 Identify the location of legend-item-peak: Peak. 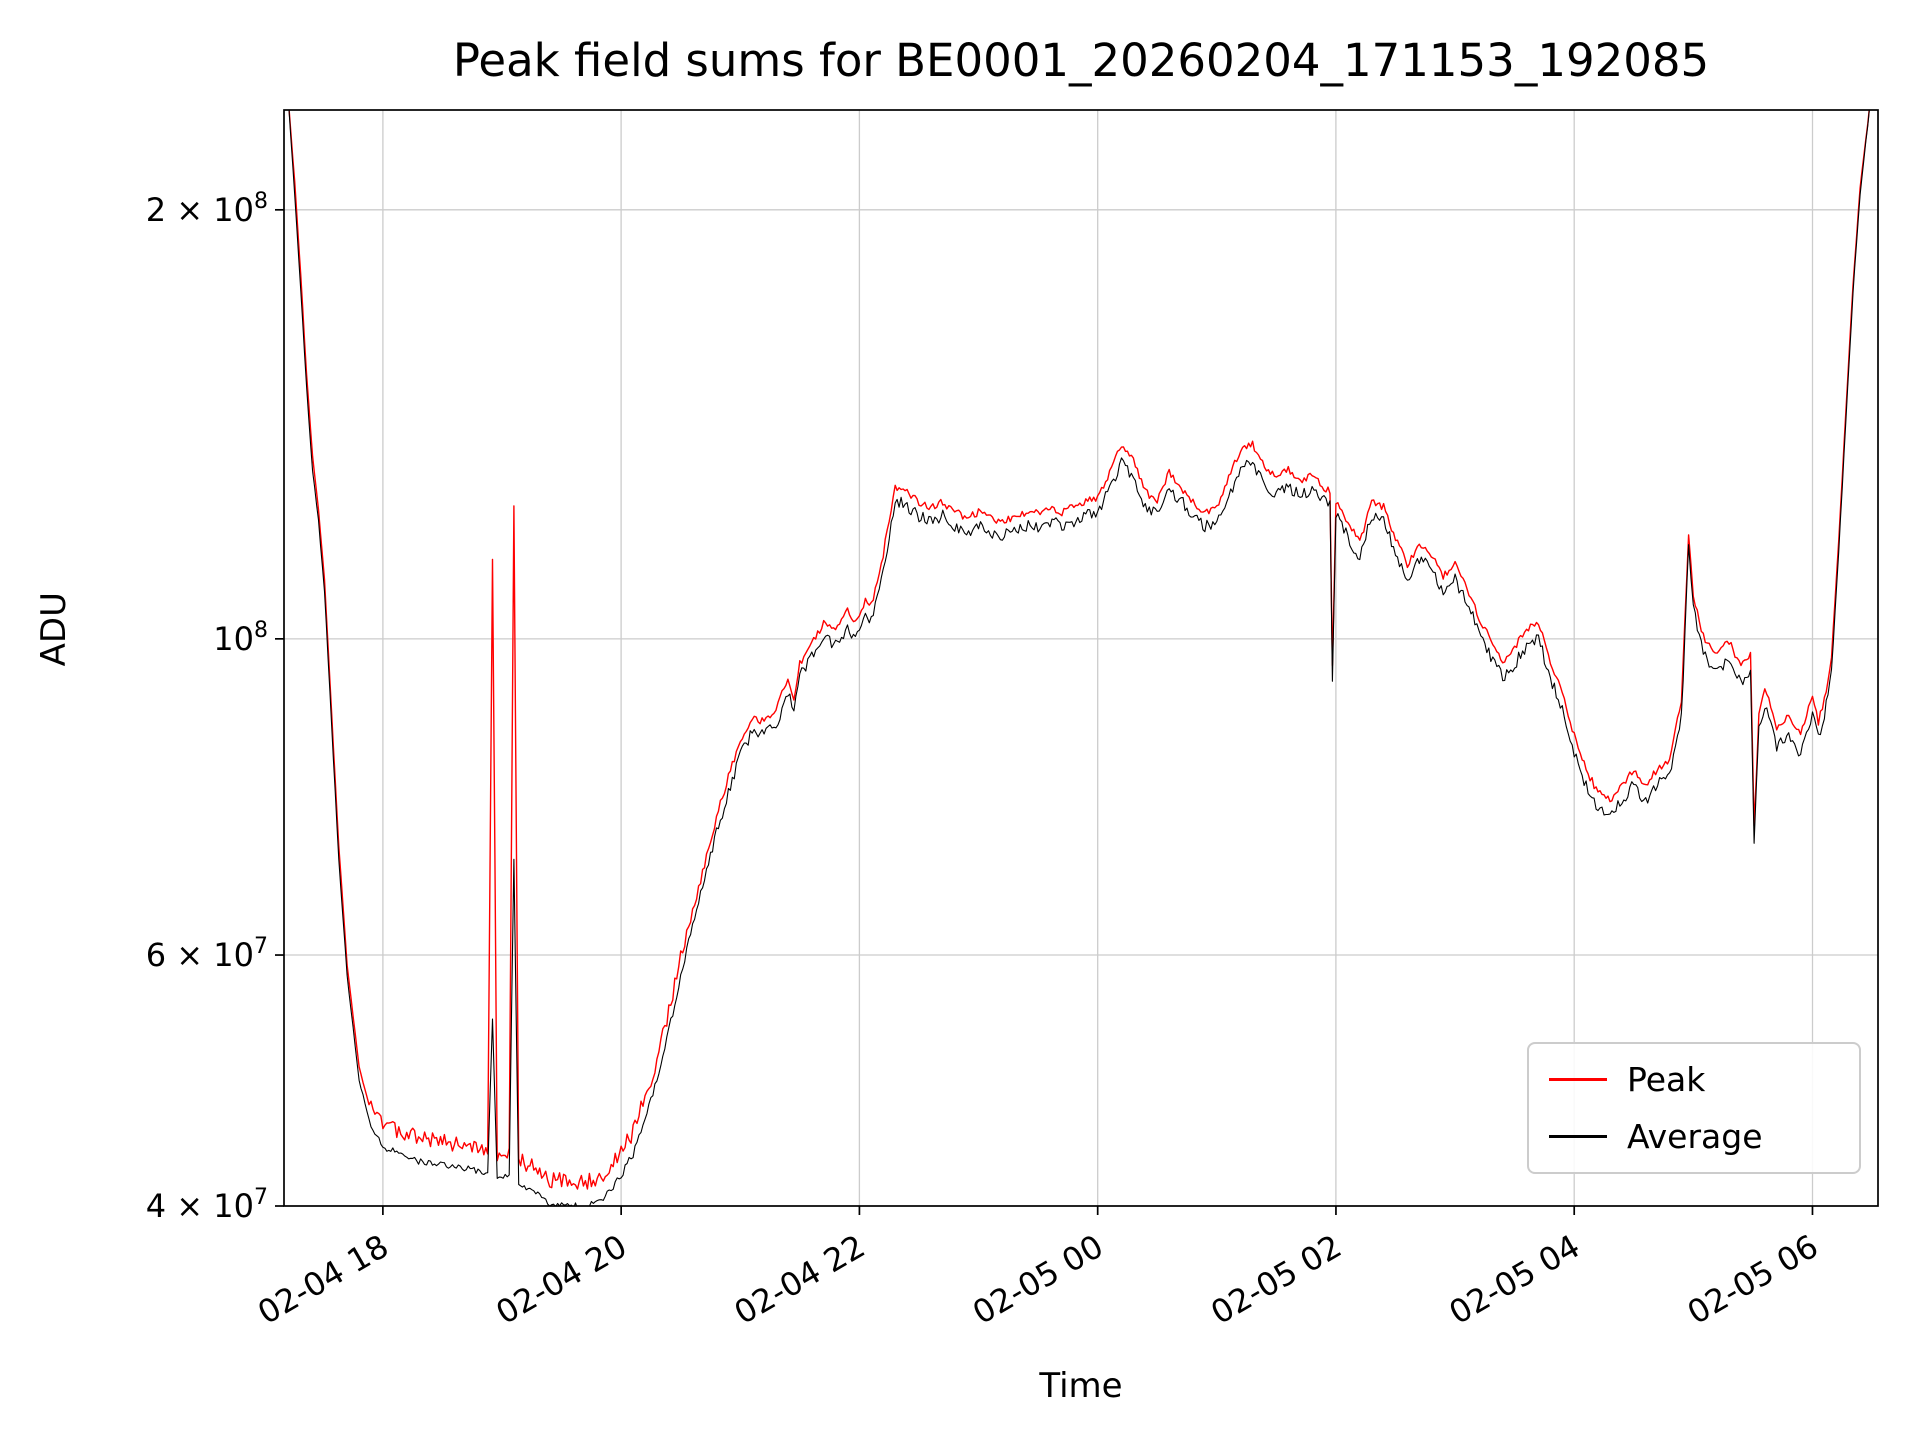
(1692, 1079).